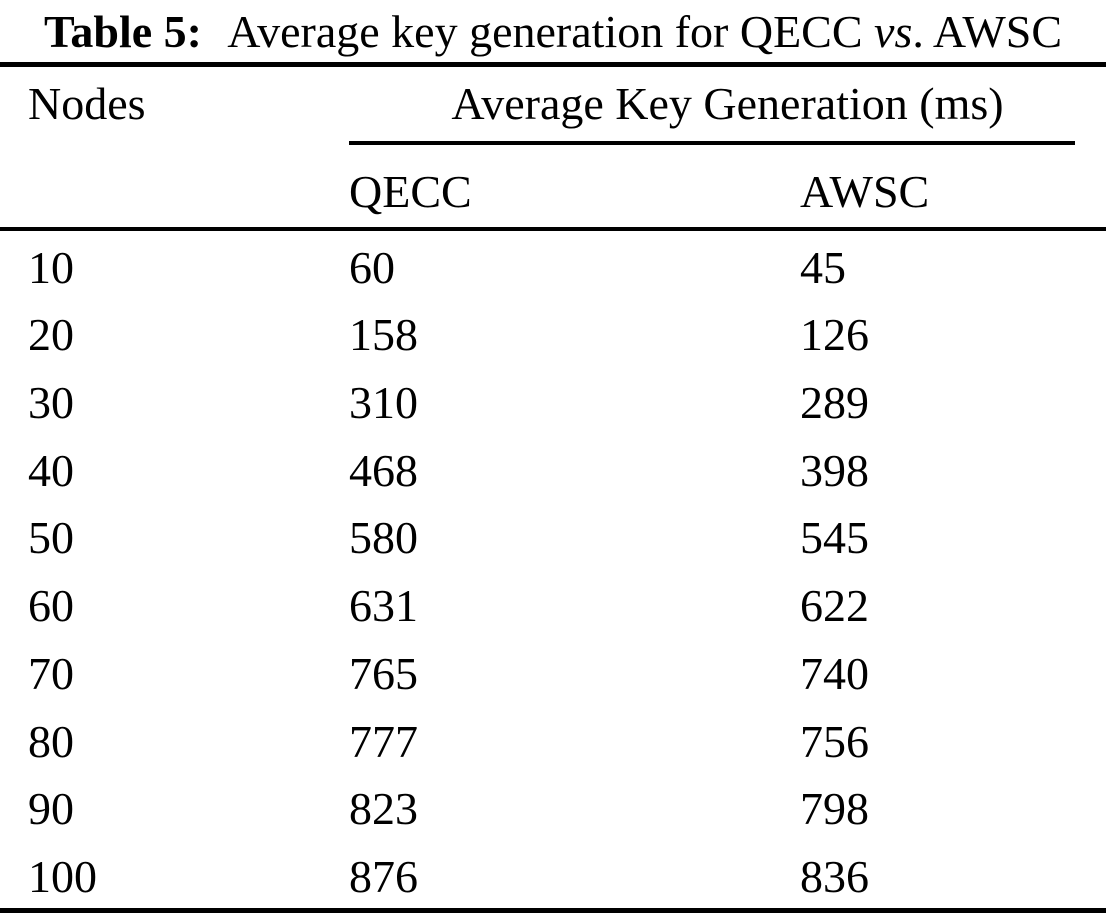  I want to click on cmid-rule, so click(712, 143).